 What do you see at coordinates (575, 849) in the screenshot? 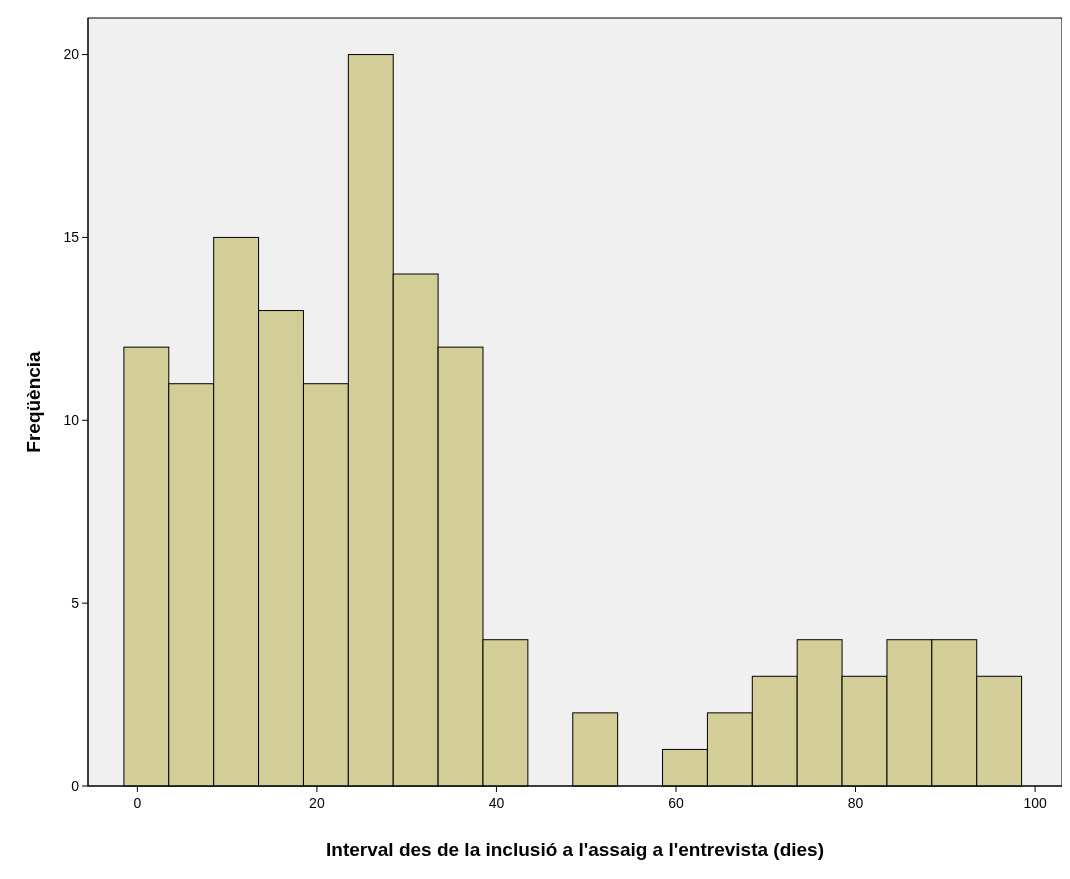
I see `x-axis-title: Interval des de la inclusió a l'assaig a l'entrevista (dies)` at bounding box center [575, 849].